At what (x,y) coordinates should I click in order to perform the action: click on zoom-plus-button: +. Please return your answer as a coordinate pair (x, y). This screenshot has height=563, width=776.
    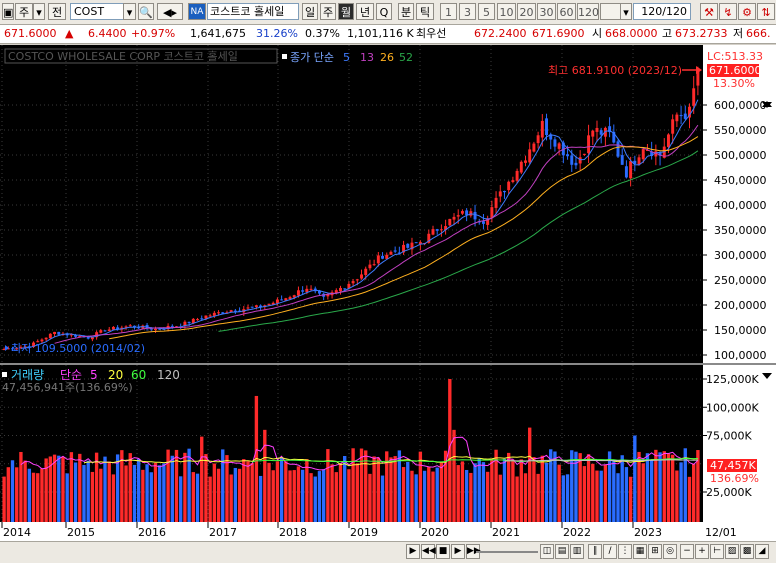
    Looking at the image, I should click on (702, 551).